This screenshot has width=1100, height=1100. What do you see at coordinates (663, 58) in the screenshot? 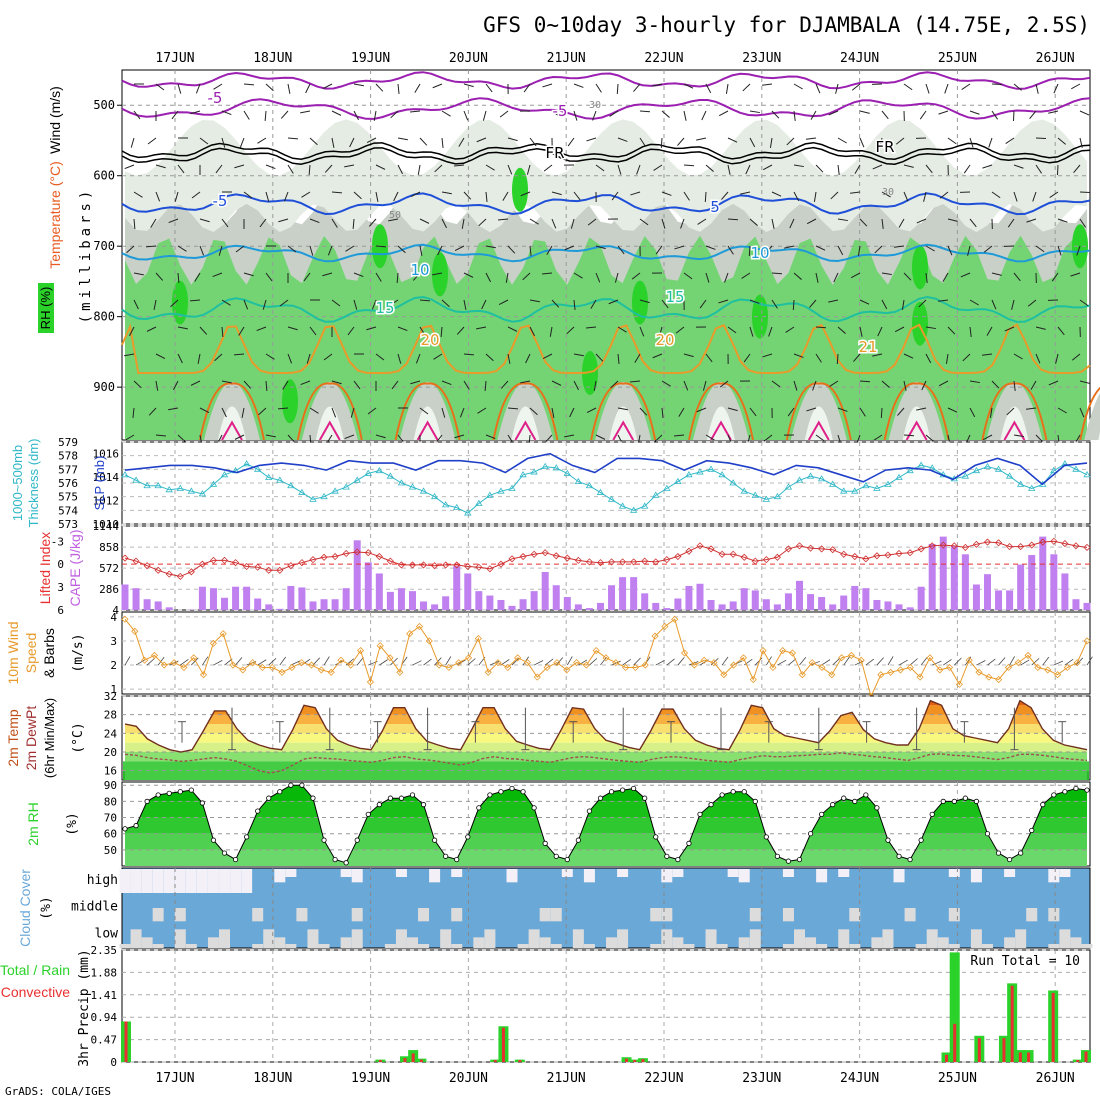
I see `date-label-top: 22JUN` at bounding box center [663, 58].